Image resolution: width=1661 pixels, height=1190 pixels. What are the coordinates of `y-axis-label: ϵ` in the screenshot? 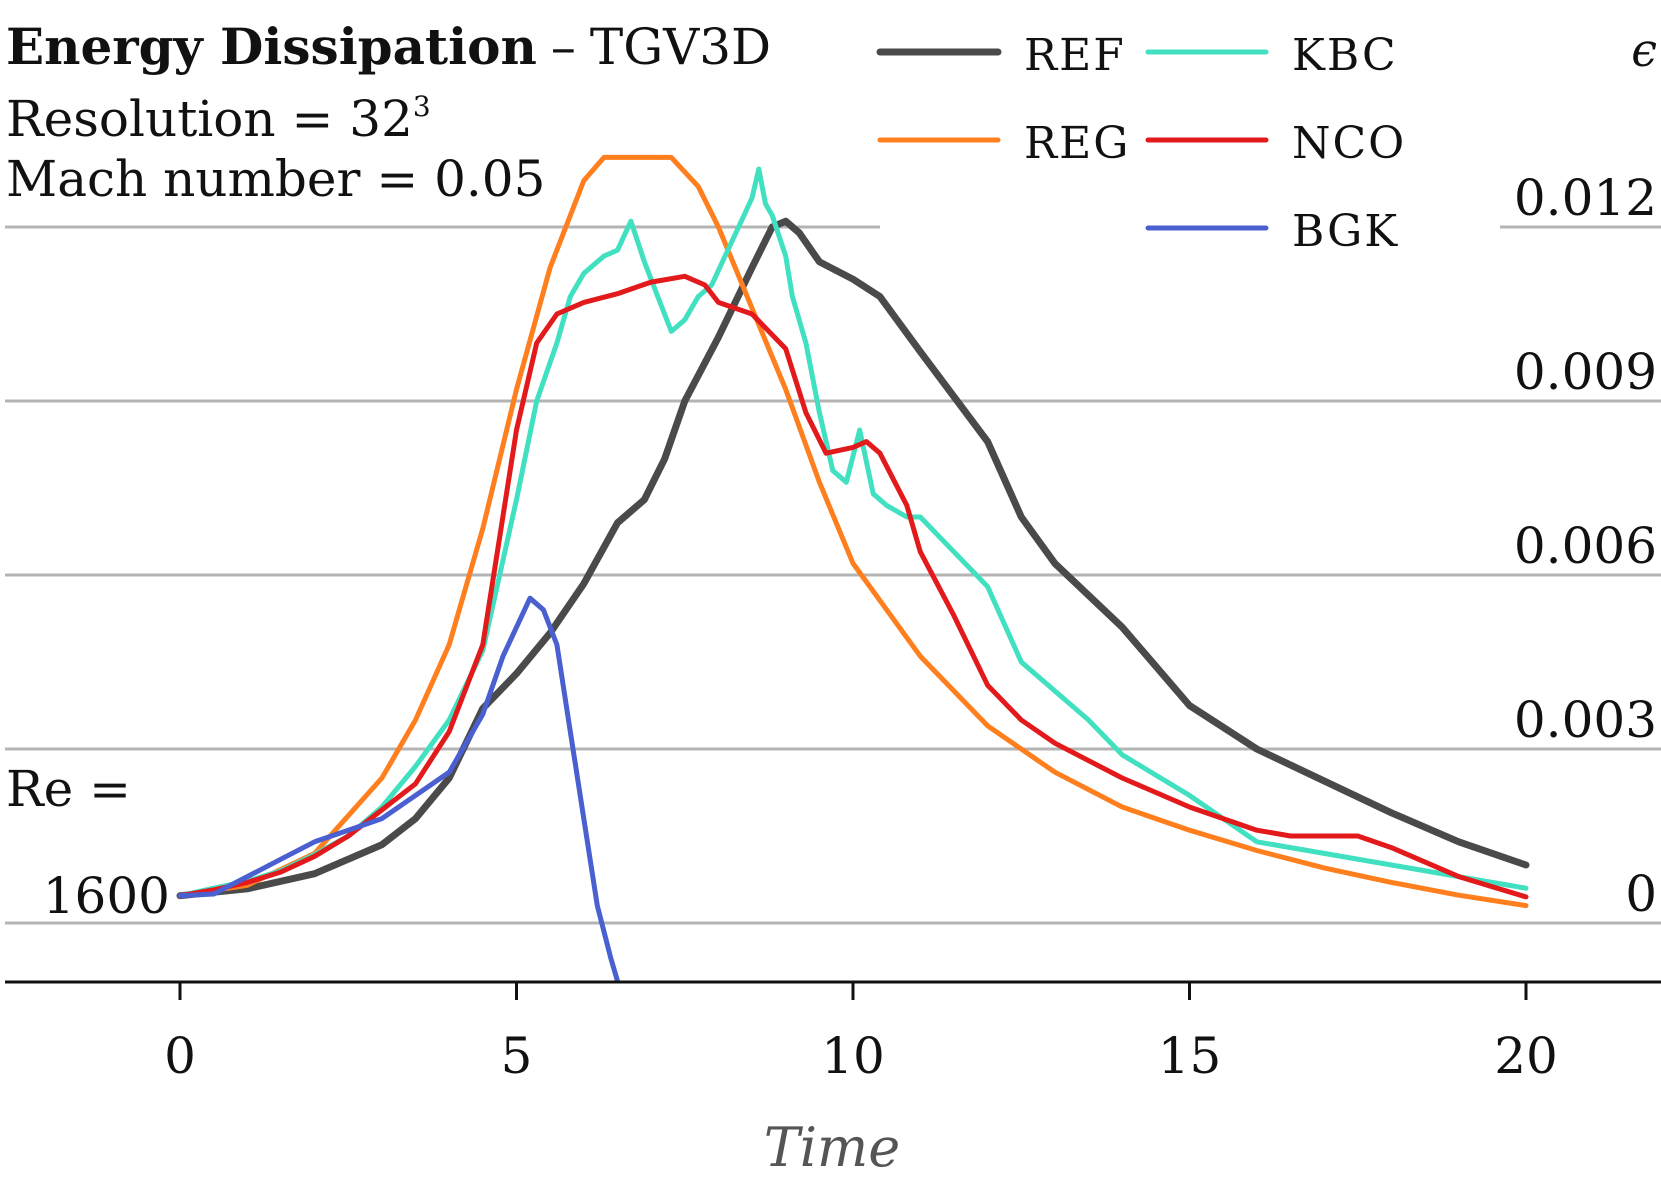 It's located at (1644, 50).